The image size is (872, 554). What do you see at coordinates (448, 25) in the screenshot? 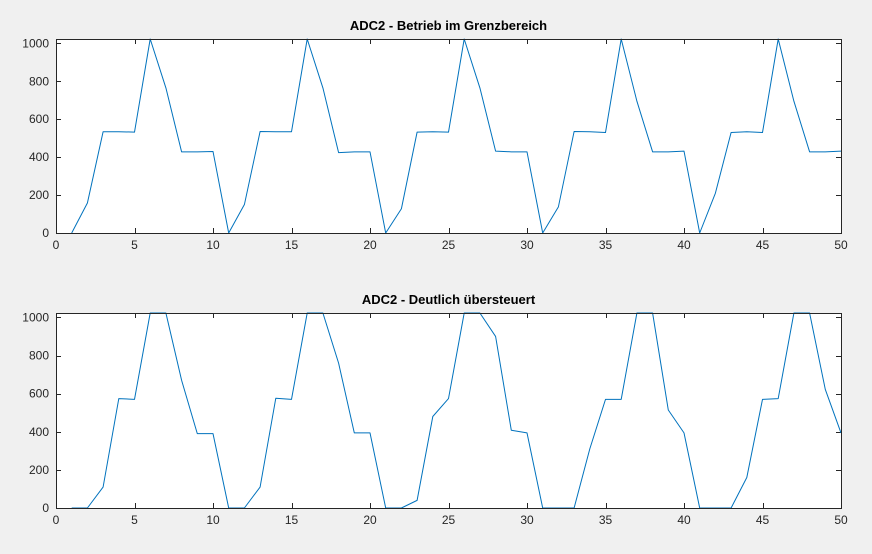
I see `chart-title: ADC2 - Betrieb im Grenzbereich` at bounding box center [448, 25].